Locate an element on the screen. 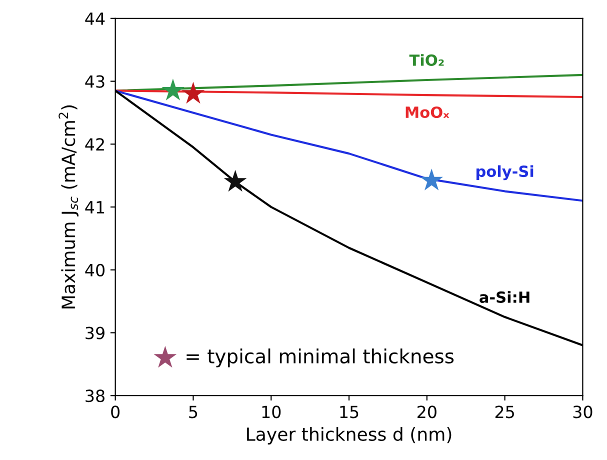  x-axis-title: Layer thickness d (nm) is located at coordinates (349, 435).